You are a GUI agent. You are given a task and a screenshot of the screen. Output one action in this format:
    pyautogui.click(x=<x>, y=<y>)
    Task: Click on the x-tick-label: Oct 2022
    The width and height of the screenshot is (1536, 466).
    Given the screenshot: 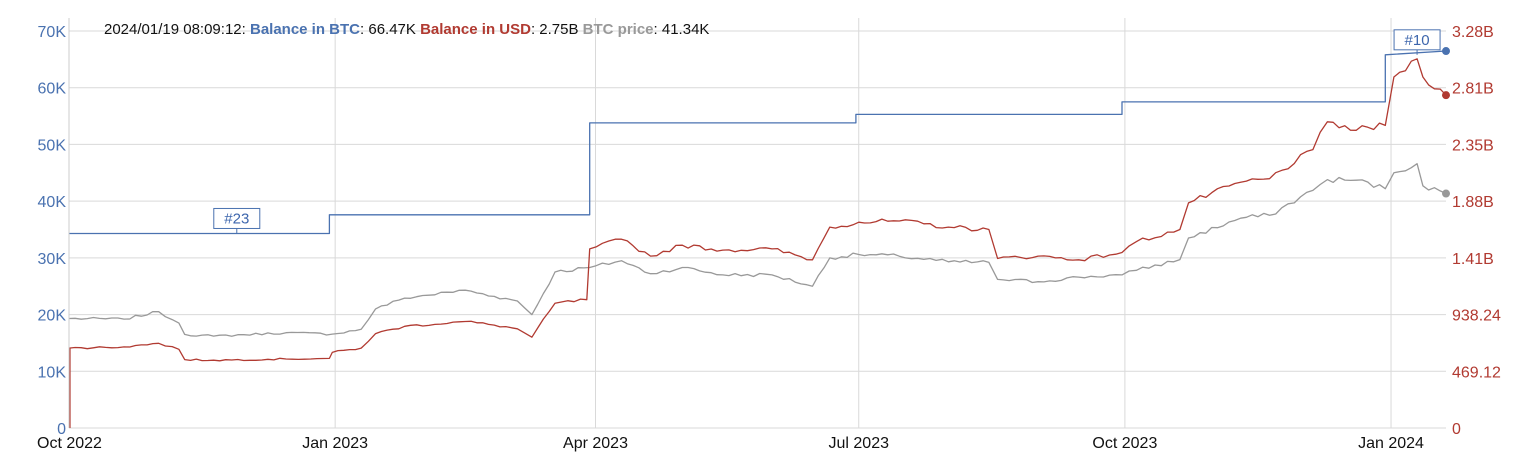 What is the action you would take?
    pyautogui.click(x=69, y=443)
    